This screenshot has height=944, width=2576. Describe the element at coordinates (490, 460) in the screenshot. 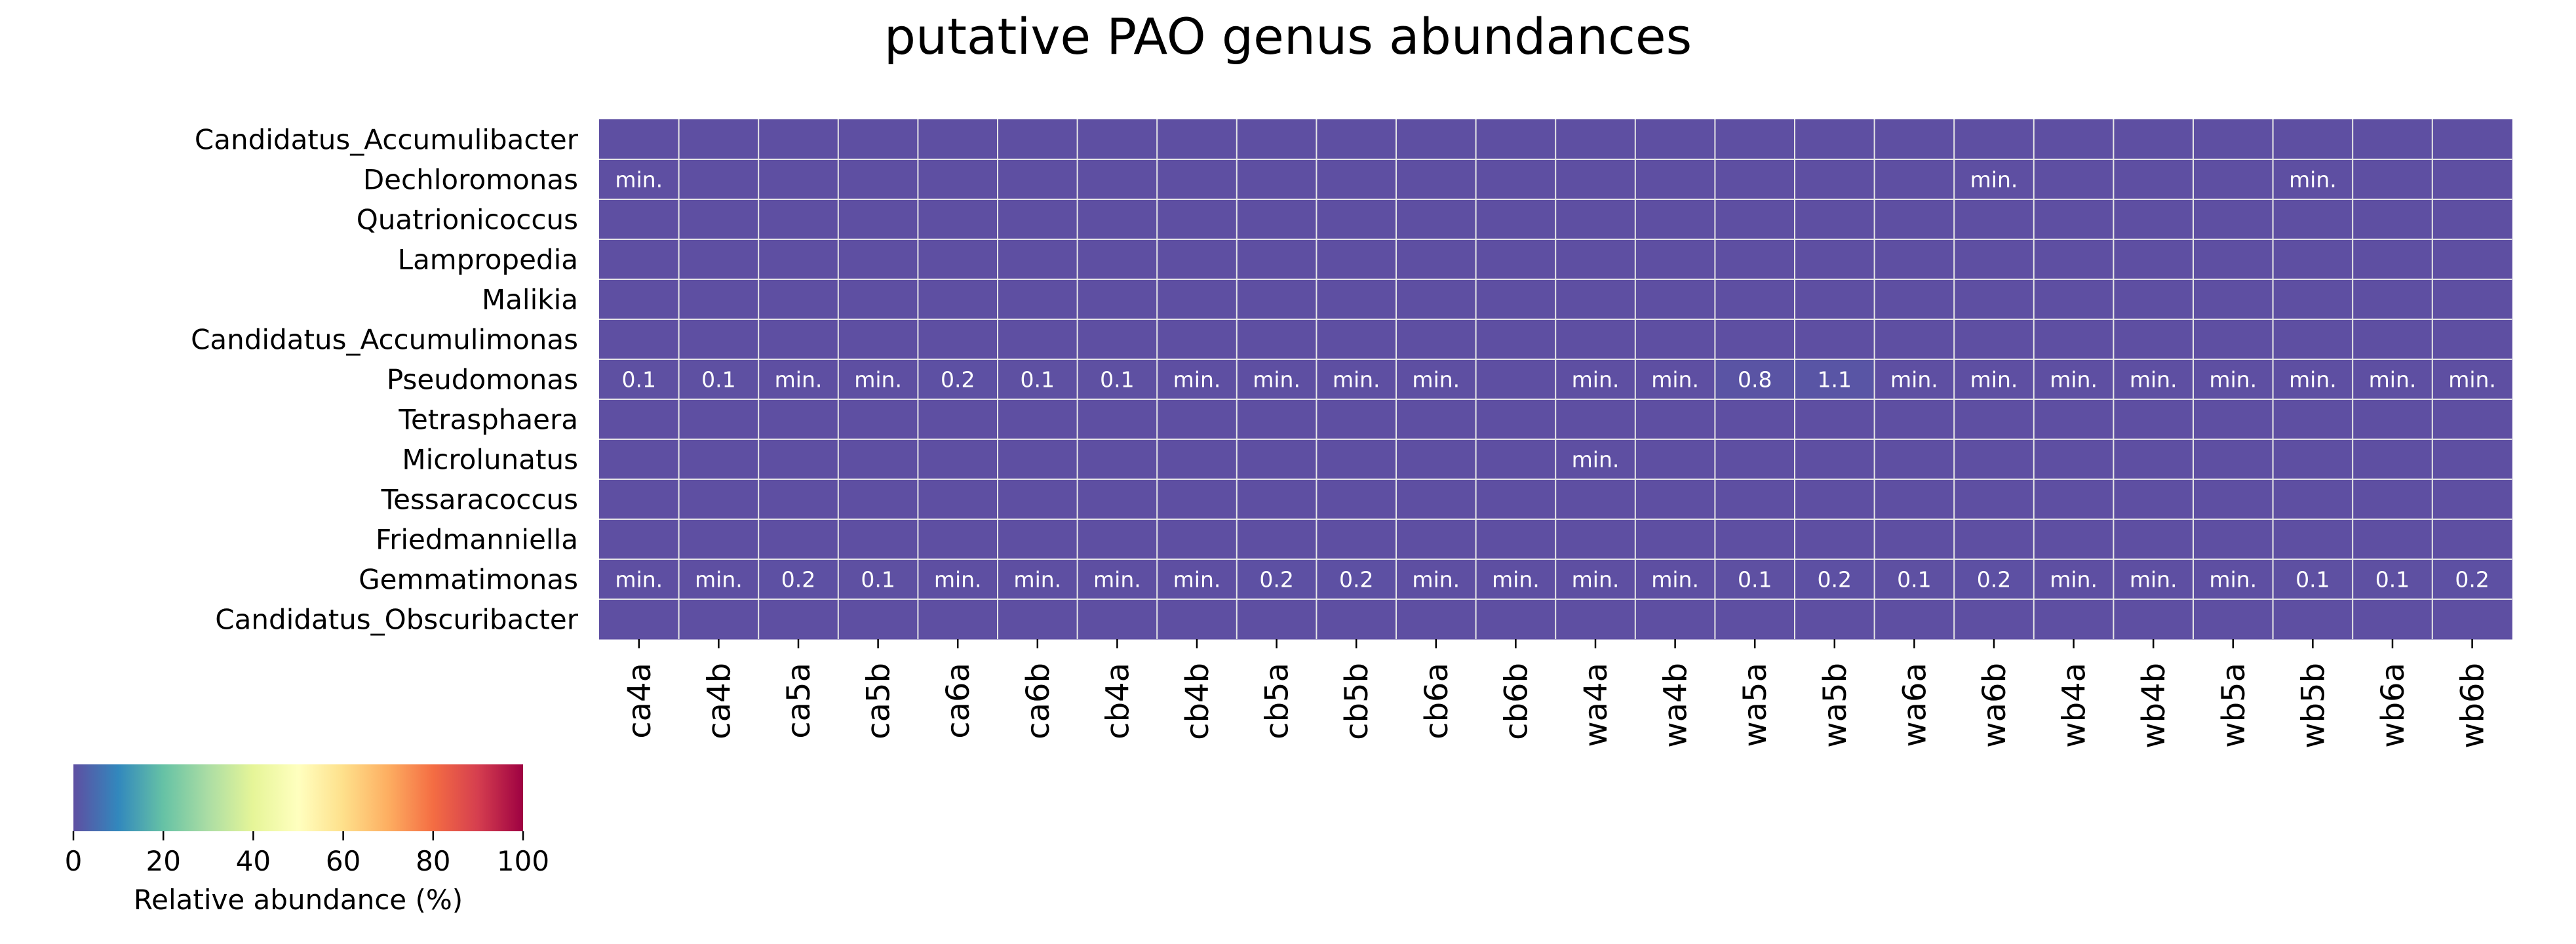

I see `row-label: Microlunatus` at that location.